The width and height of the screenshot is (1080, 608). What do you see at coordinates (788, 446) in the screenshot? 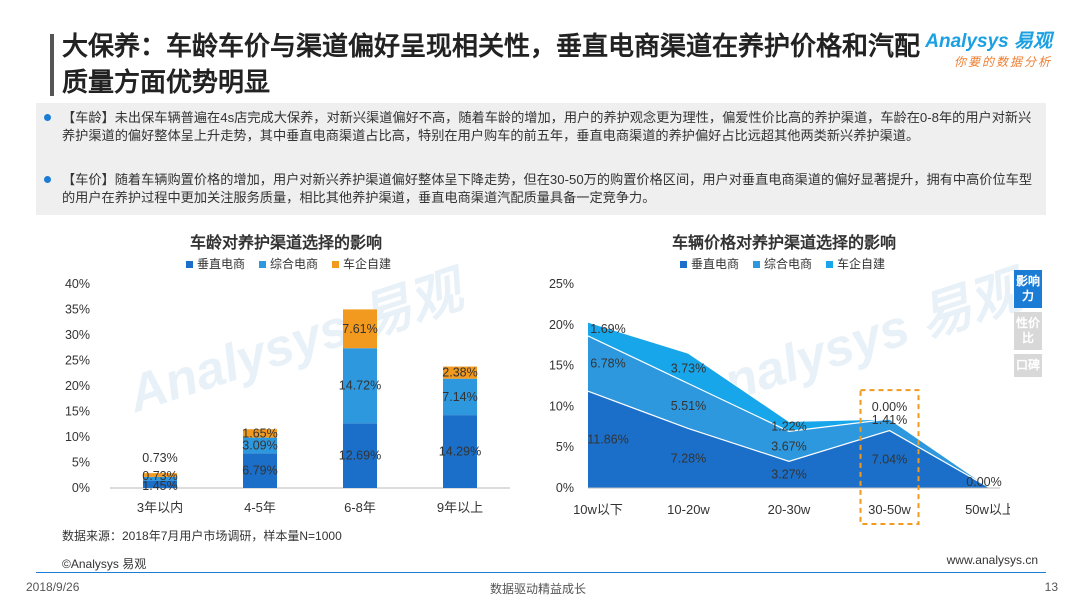
I see `data-label: 3.67%` at bounding box center [788, 446].